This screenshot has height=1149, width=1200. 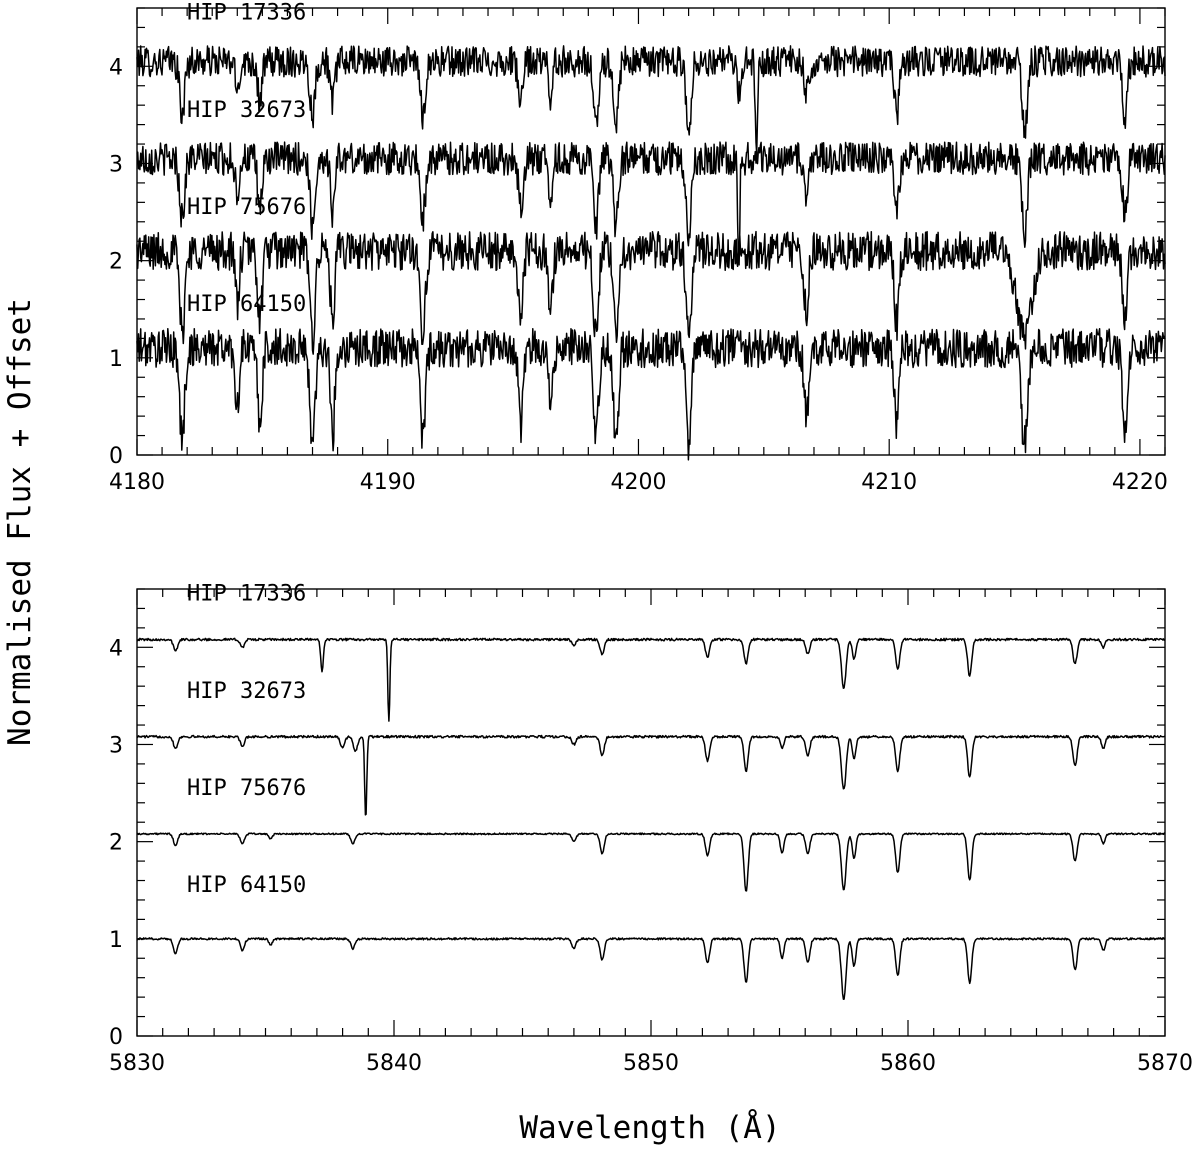 What do you see at coordinates (137, 1063) in the screenshot?
I see `x-tick-label: 5830` at bounding box center [137, 1063].